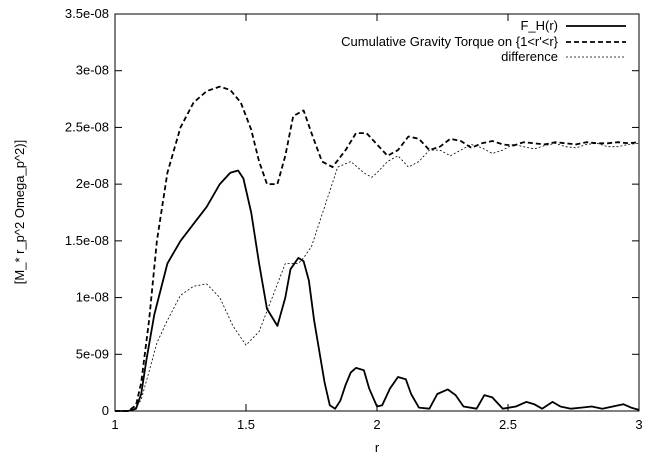  Describe the element at coordinates (638, 424) in the screenshot. I see `x-tick-label: 3` at that location.